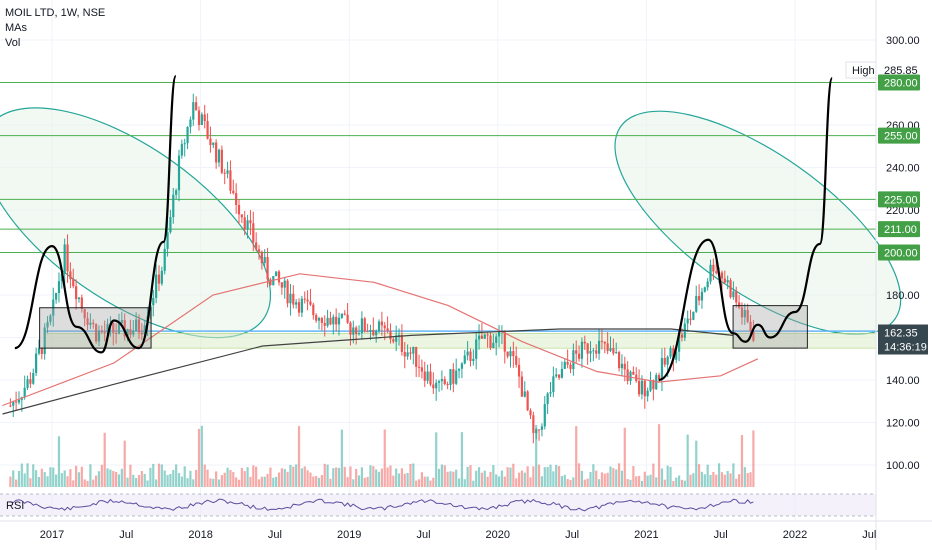 The image size is (932, 550). What do you see at coordinates (900, 230) in the screenshot?
I see `level-tag-text: 211.00` at bounding box center [900, 230].